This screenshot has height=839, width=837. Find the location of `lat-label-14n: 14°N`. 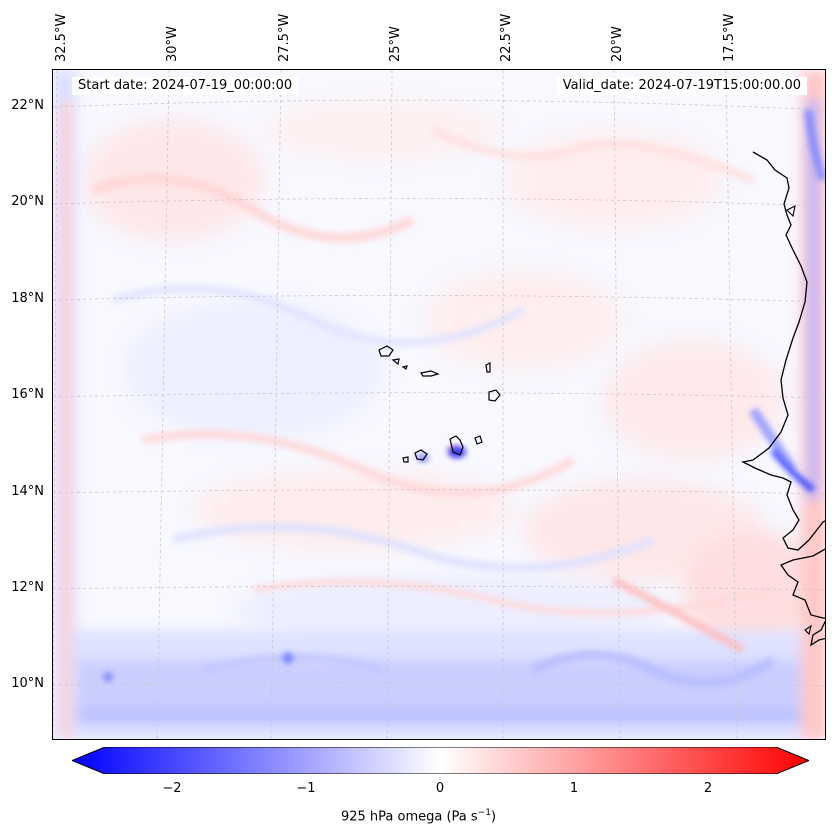

lat-label-14n: 14°N is located at coordinates (27, 491).